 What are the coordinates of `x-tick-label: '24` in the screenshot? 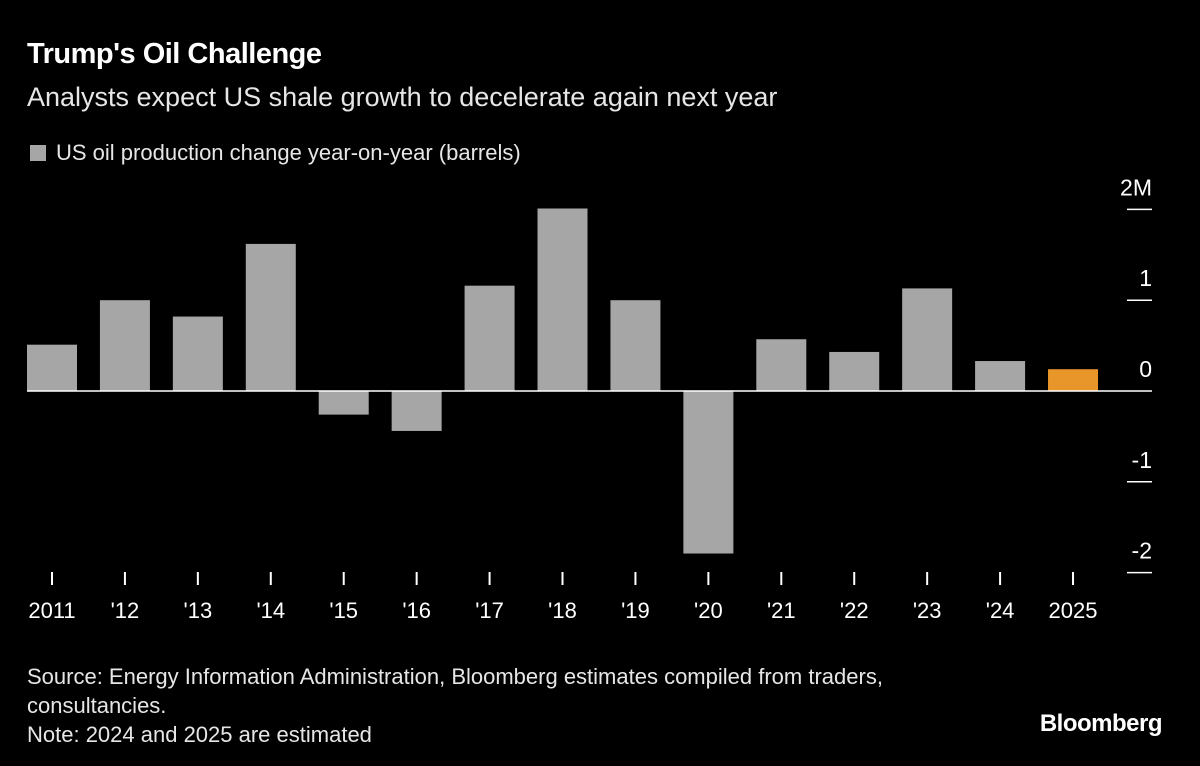 It's located at (1000, 610).